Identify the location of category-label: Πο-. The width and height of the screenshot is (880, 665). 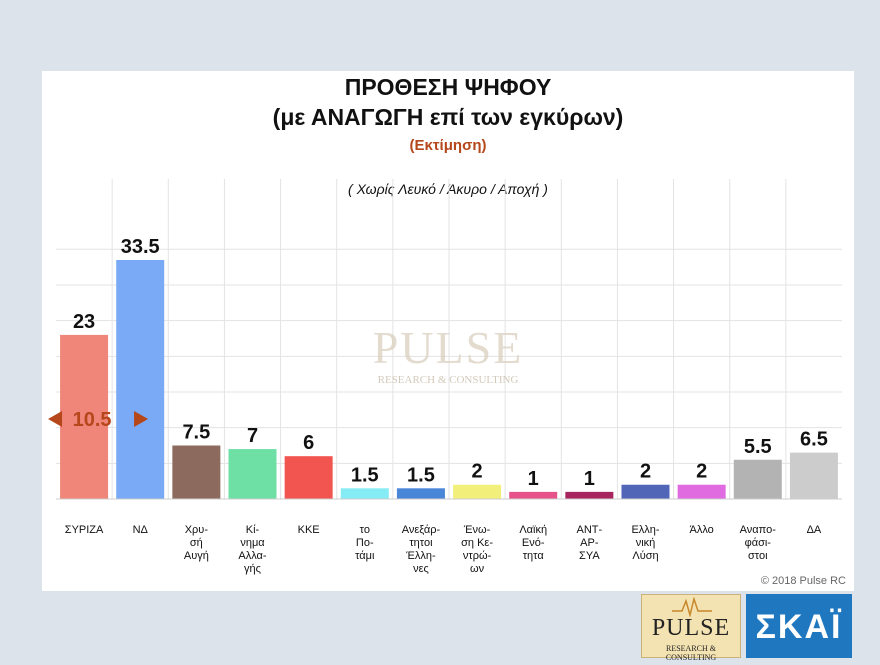
(365, 543).